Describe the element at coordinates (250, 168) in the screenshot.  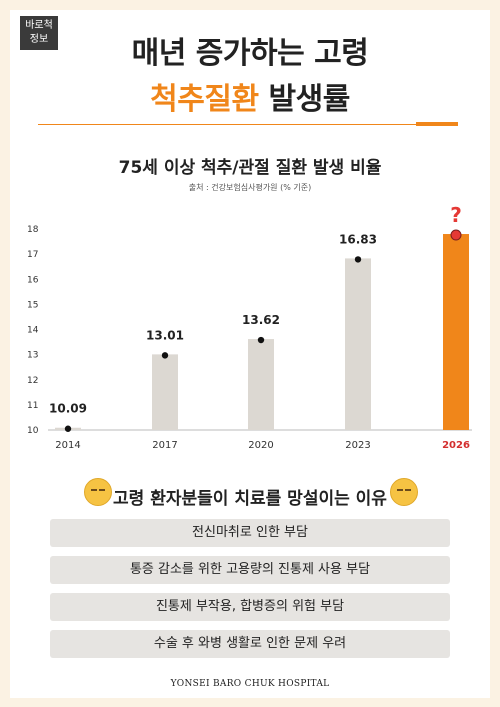
I see `chart-title: 75세 이상 척추/관절 질환 발생 비율` at that location.